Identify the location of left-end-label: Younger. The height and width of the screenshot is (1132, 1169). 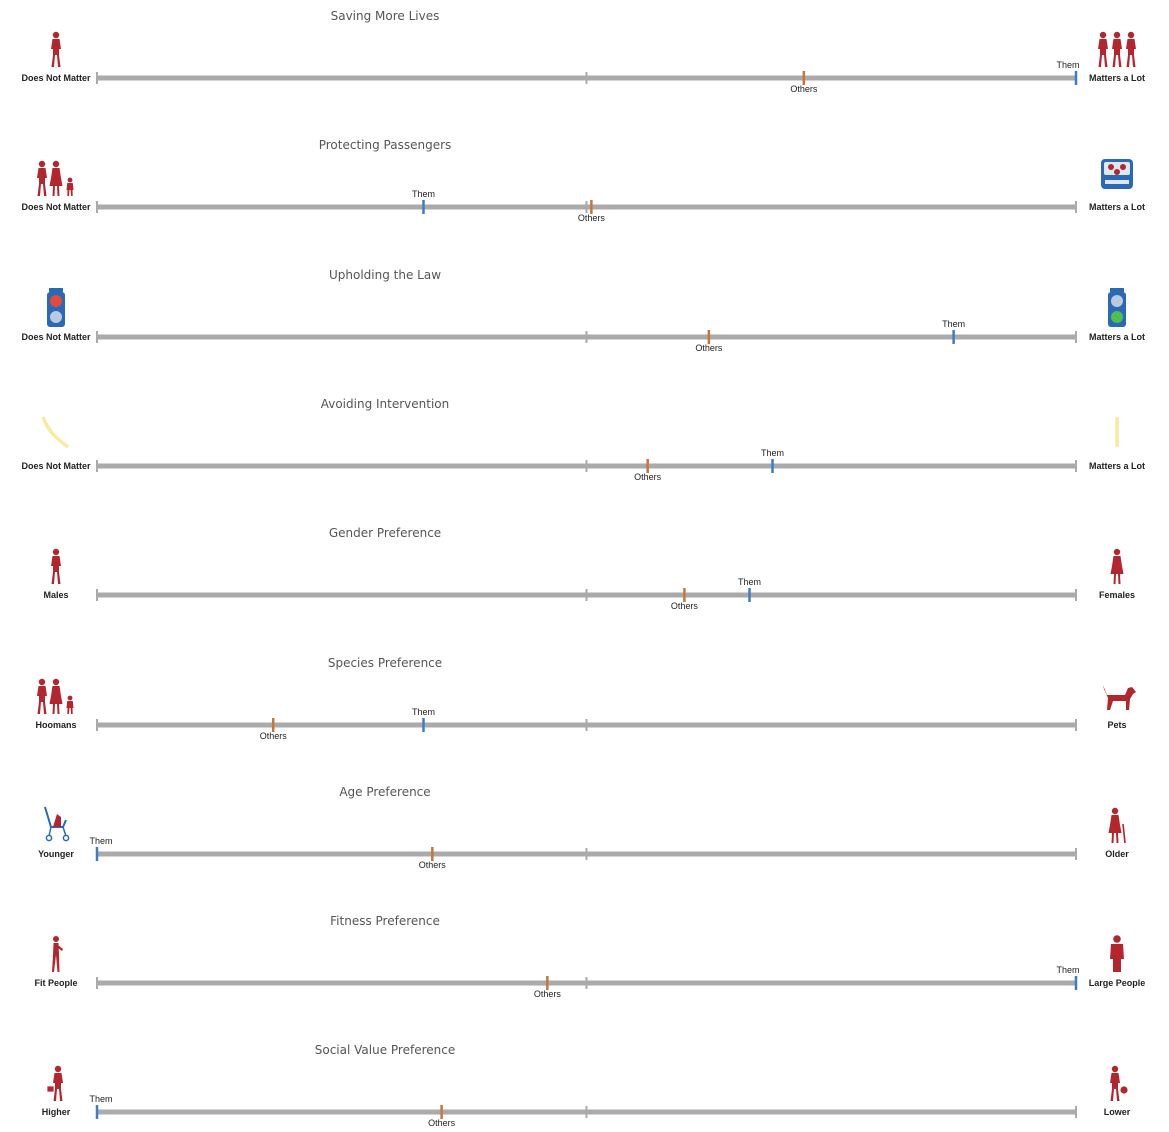
(56, 854).